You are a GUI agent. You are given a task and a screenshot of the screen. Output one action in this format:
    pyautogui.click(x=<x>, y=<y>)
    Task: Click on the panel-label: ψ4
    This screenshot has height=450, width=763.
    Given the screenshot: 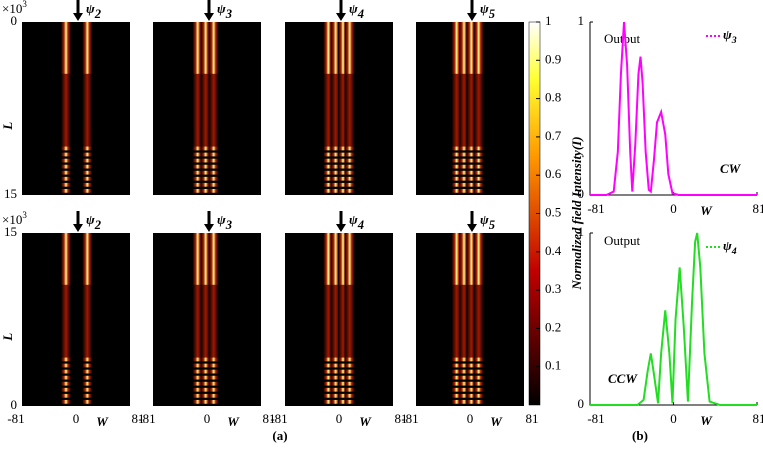 What is the action you would take?
    pyautogui.click(x=356, y=222)
    